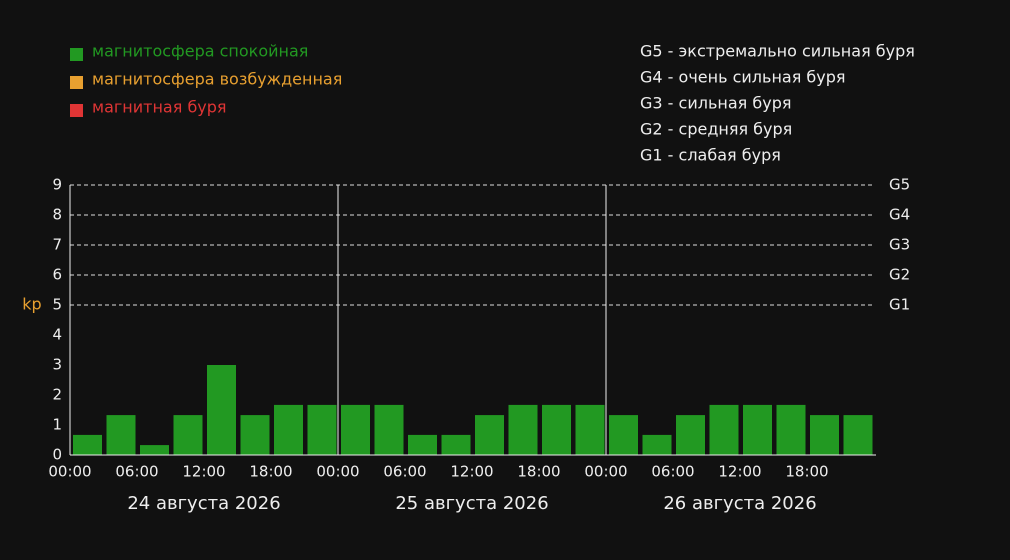 The height and width of the screenshot is (560, 1010). I want to click on y-tick-label: 3, so click(57, 365).